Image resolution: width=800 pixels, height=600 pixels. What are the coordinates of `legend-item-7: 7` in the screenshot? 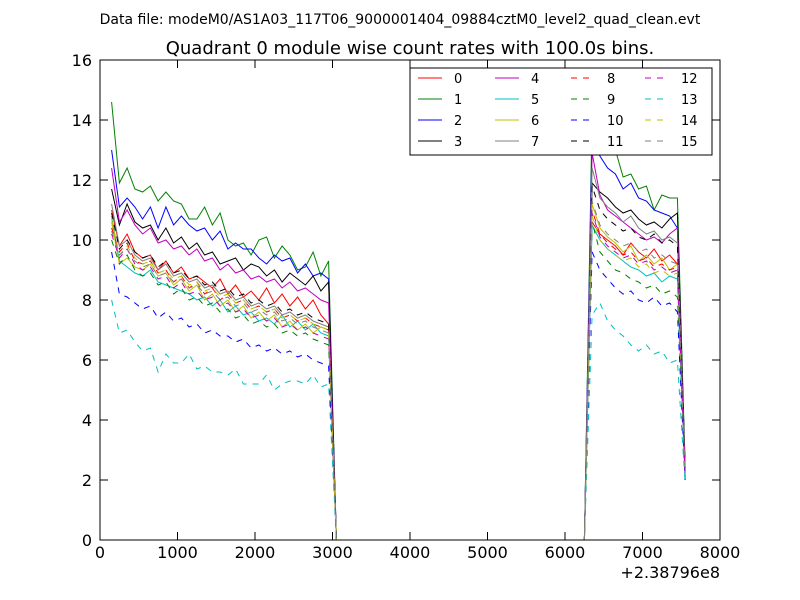 It's located at (517, 142).